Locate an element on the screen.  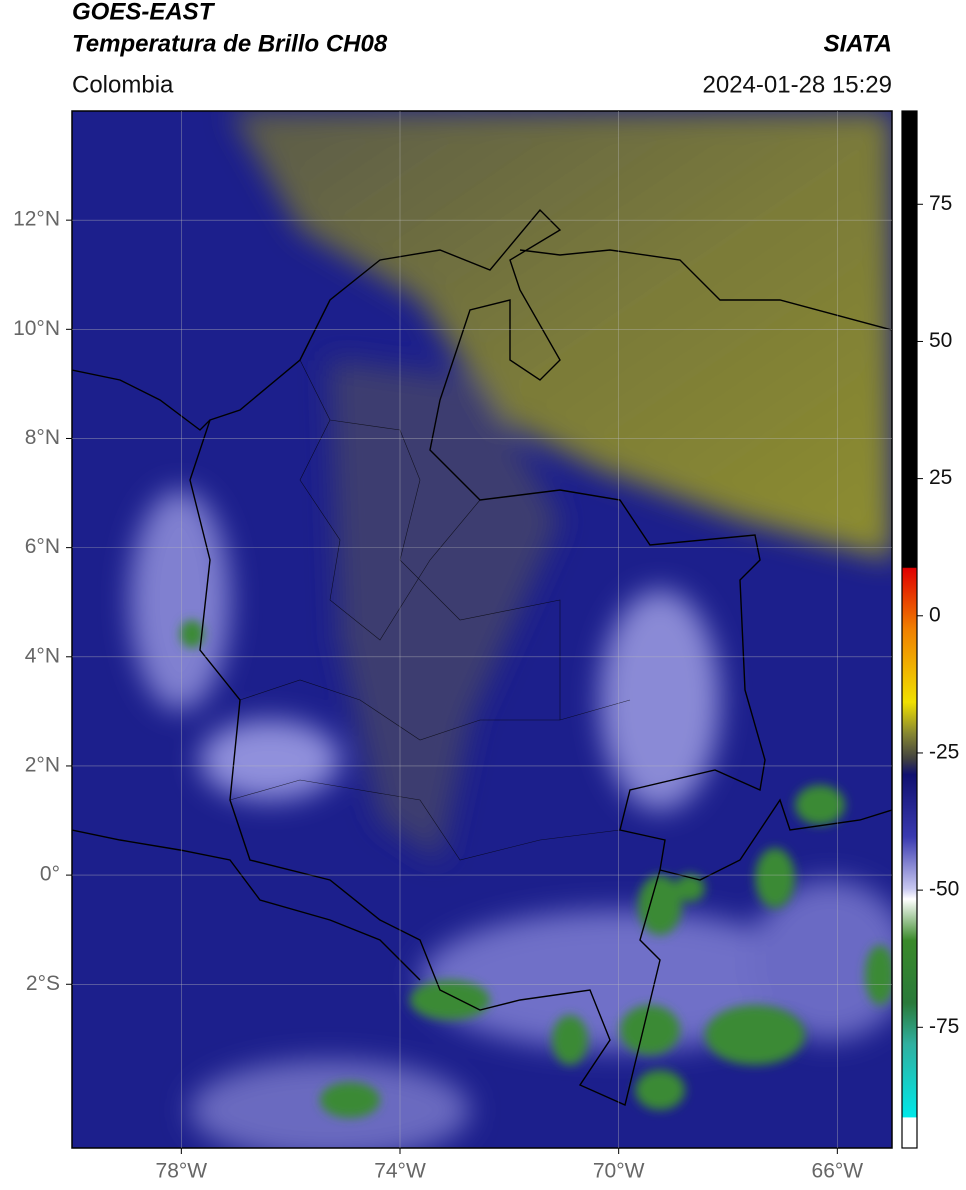
x-tick-label: 74°W is located at coordinates (400, 1171).